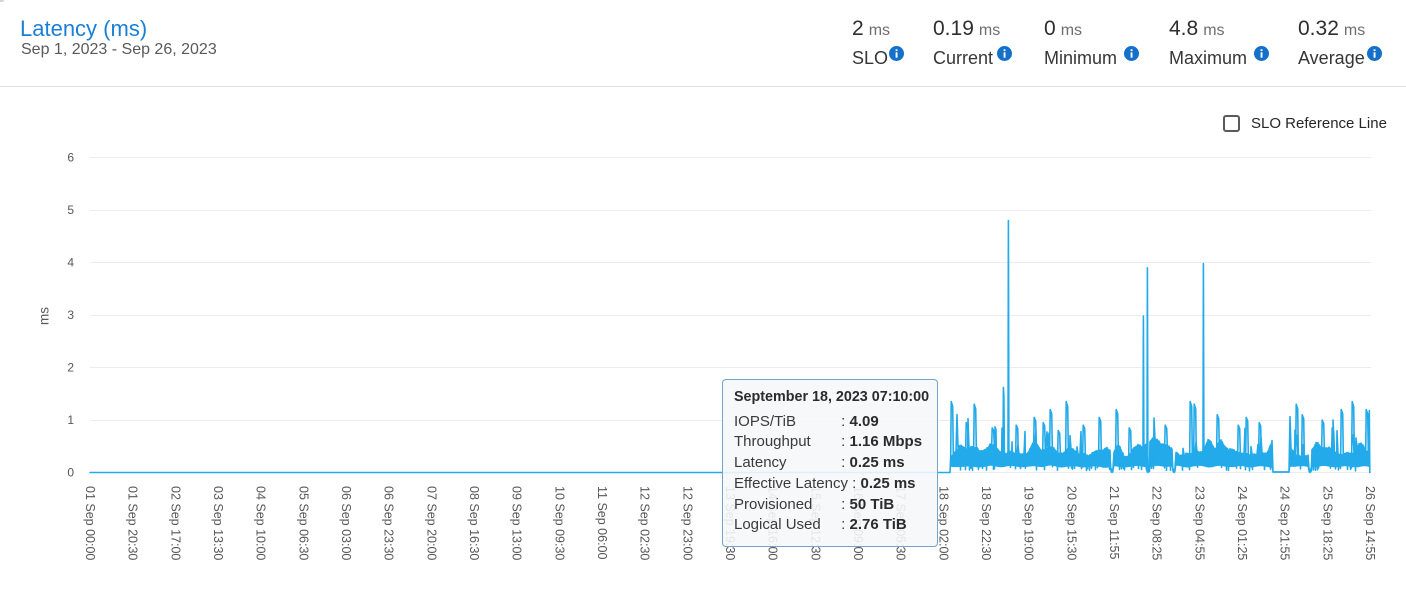  Describe the element at coordinates (346, 523) in the screenshot. I see `svg-text: 06 Sep 03:00` at that location.